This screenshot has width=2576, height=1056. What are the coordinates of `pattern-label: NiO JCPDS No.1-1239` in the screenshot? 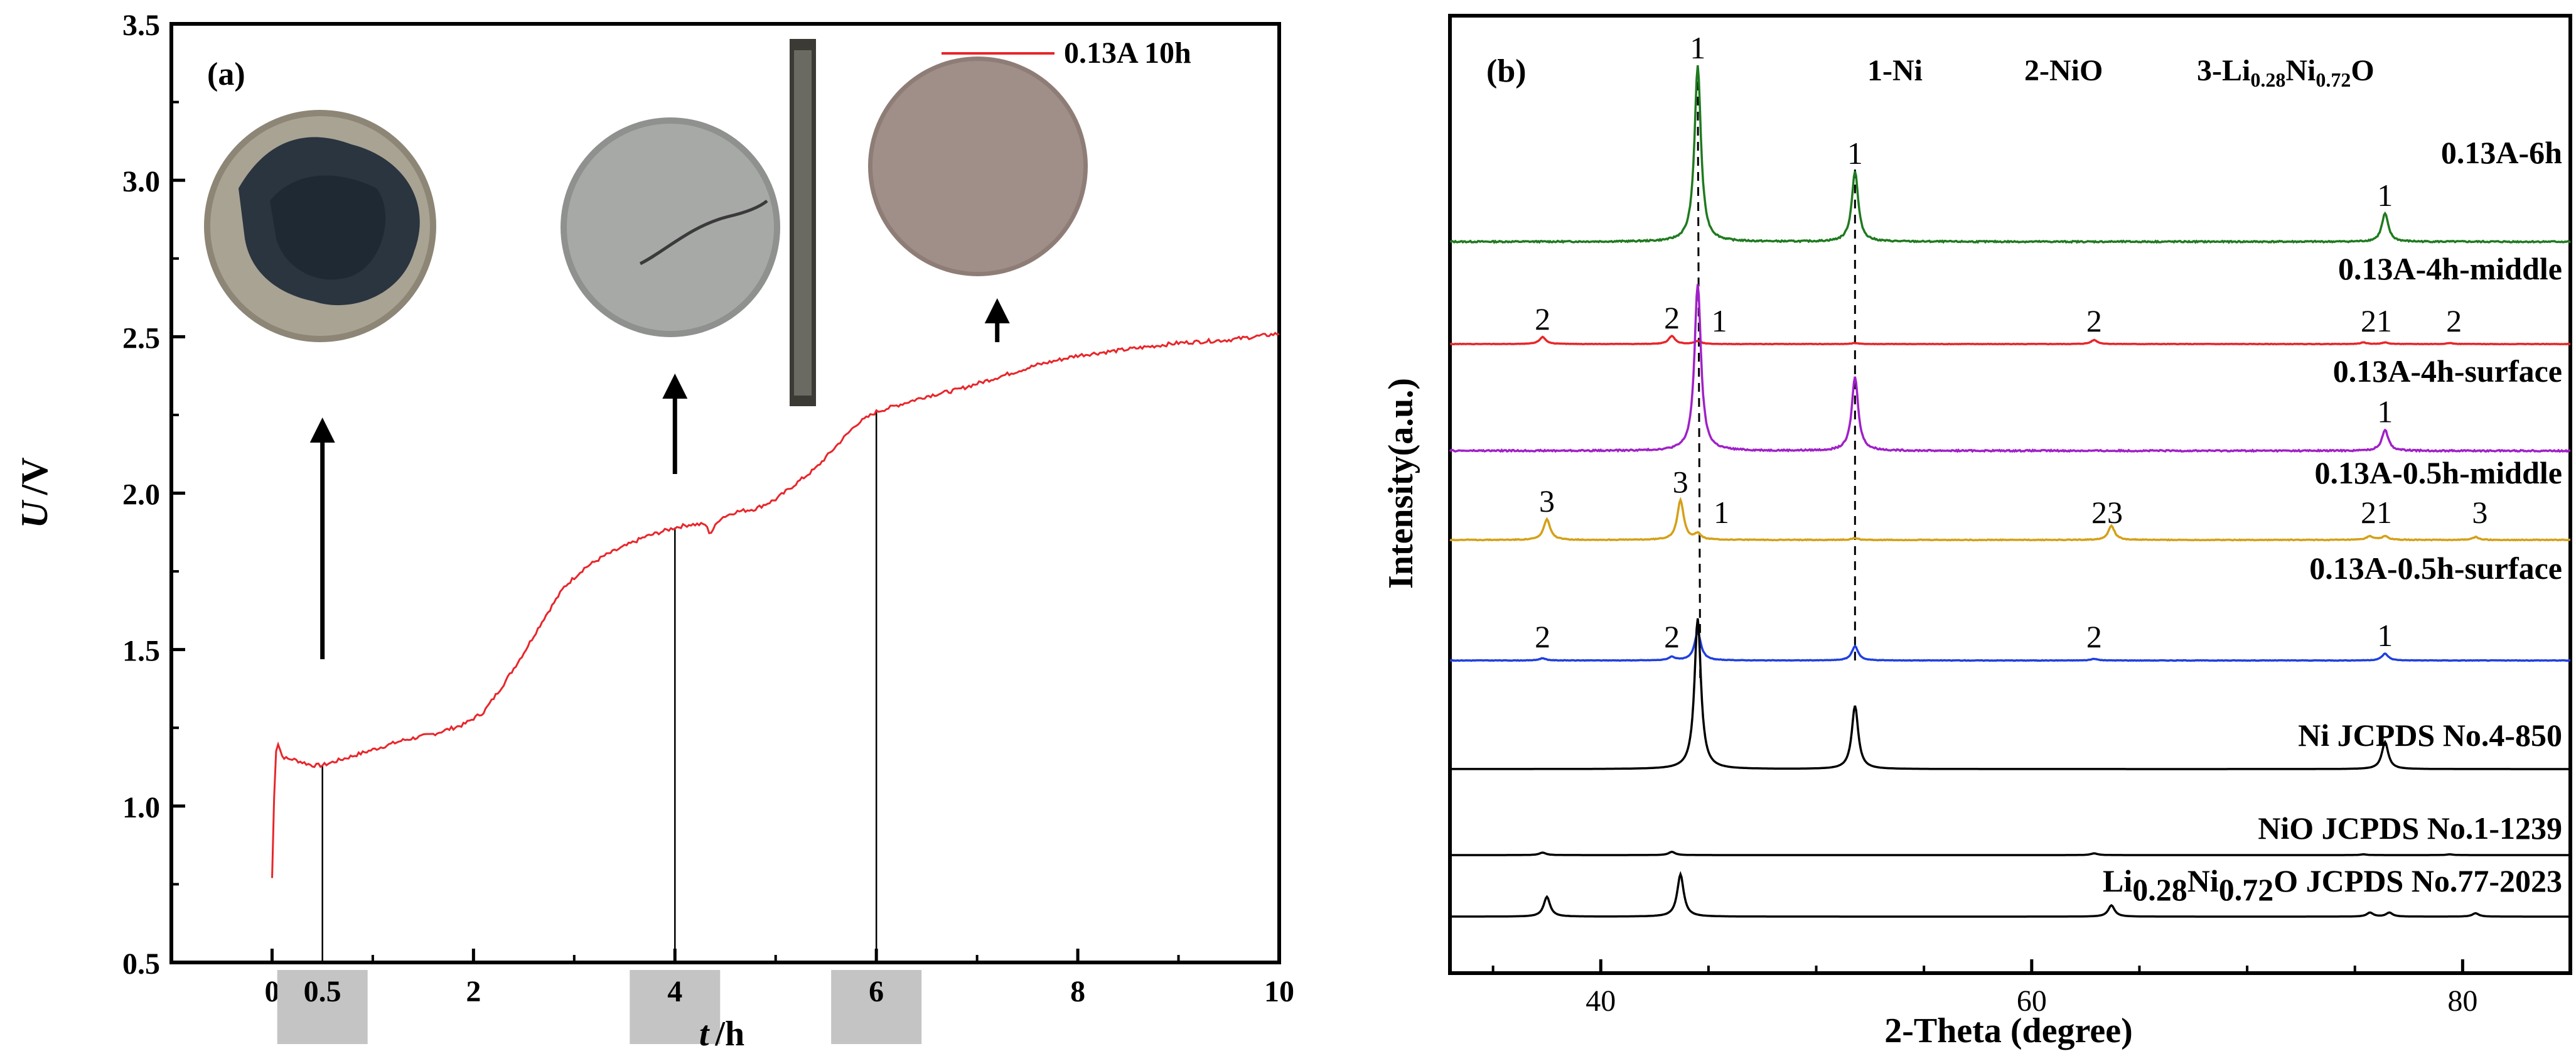 It's located at (2410, 828).